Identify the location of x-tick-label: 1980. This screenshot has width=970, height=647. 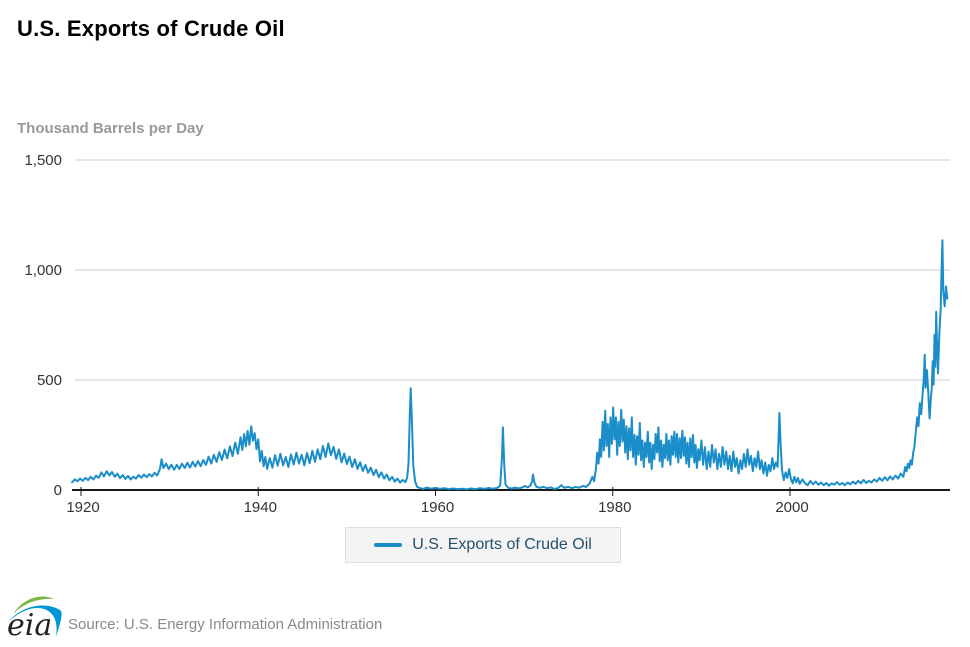
(614, 507).